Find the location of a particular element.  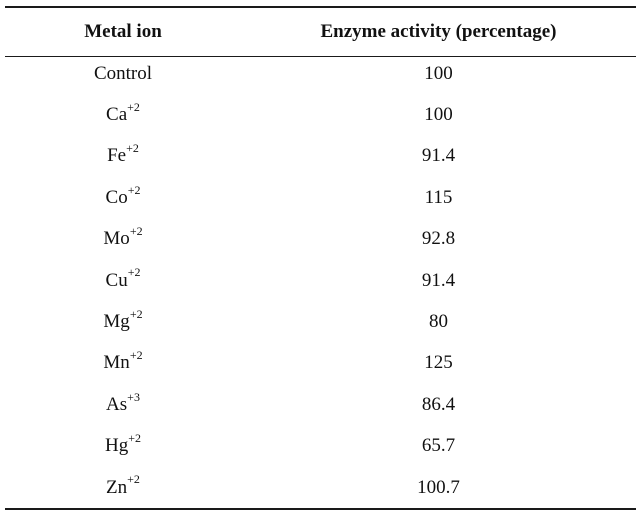

metal-ion-charge: +3 is located at coordinates (133, 396).